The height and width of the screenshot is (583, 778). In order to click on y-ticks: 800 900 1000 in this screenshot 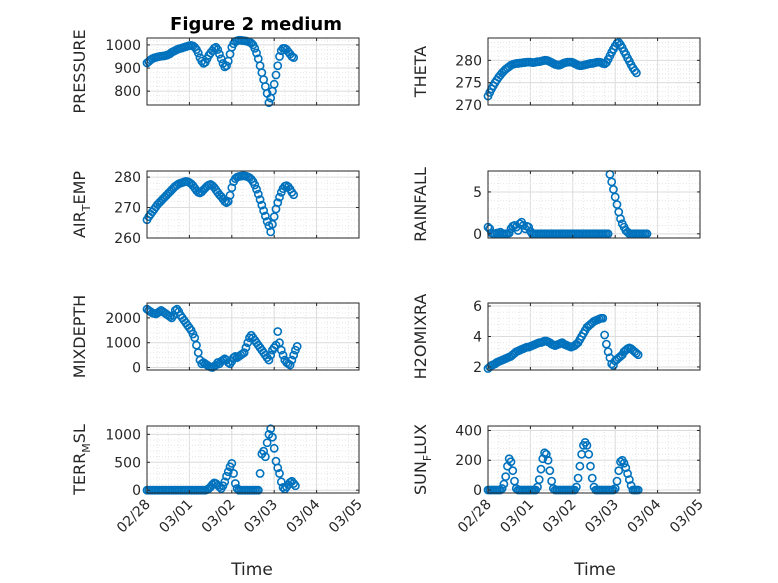, I will do `click(232, 69)`.